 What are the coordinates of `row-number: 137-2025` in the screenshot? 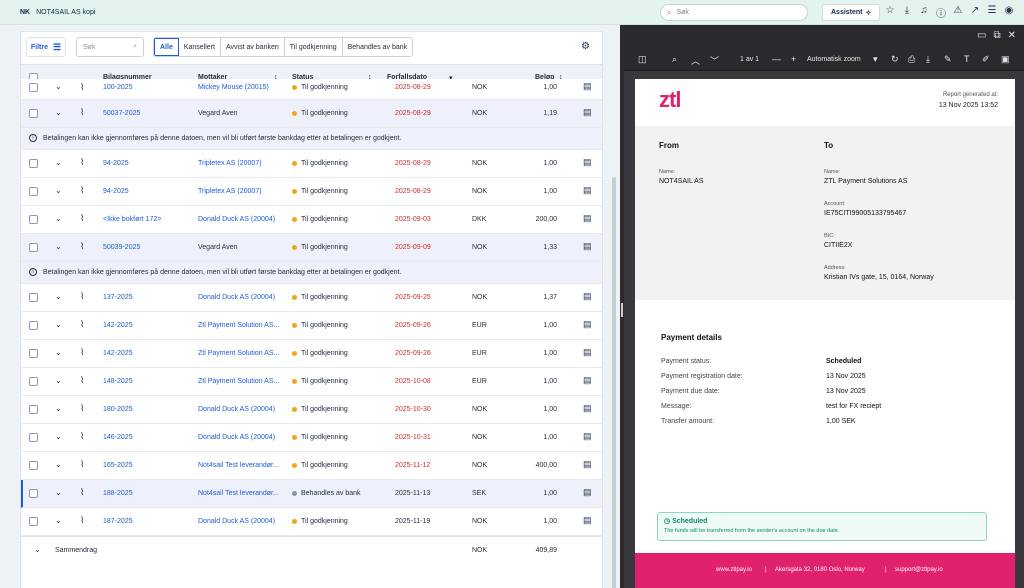 It's located at (118, 297).